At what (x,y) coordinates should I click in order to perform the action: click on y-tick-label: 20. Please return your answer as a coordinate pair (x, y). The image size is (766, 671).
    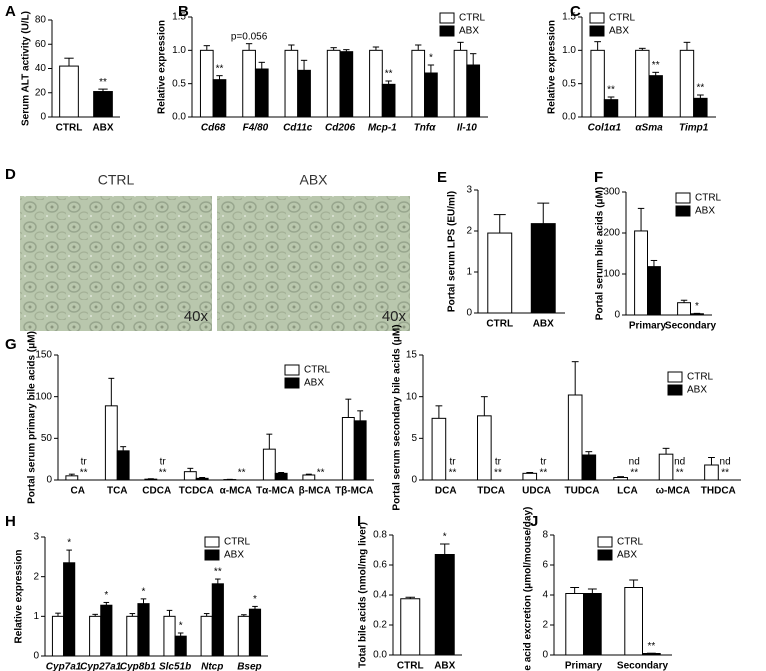
    Looking at the image, I should click on (41, 92).